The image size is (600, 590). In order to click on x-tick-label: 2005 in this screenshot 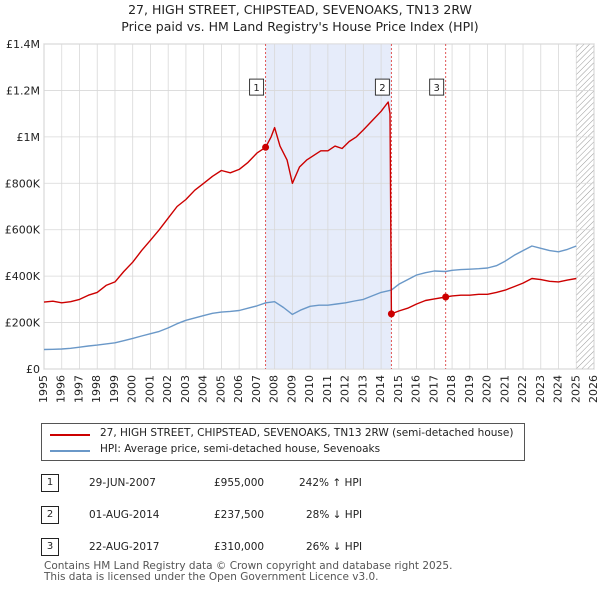, I will do `click(220, 389)`.